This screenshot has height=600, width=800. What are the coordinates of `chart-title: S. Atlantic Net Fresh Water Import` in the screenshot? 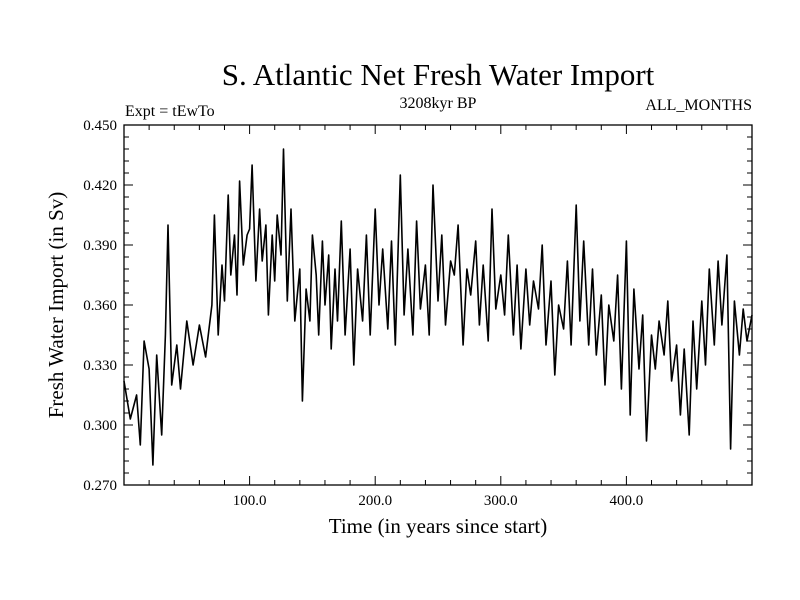 It's located at (438, 74).